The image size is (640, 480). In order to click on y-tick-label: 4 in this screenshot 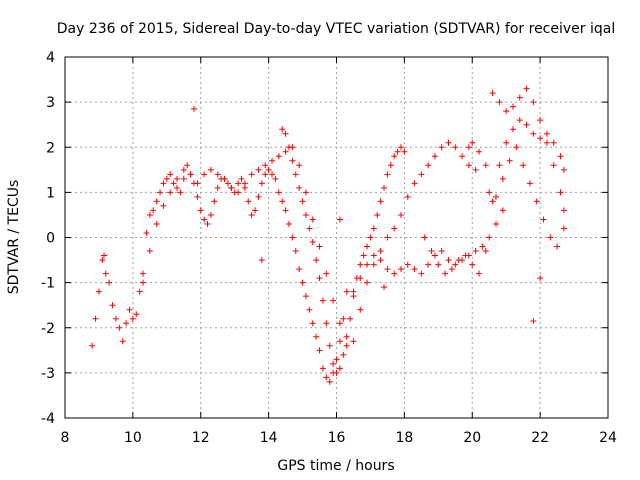, I will do `click(50, 58)`.